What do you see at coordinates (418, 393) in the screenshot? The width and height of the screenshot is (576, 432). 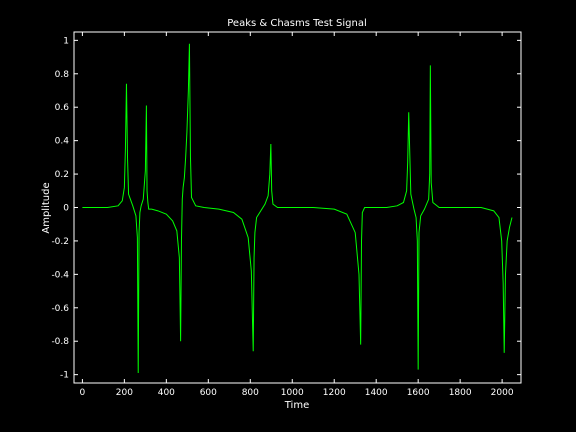 I see `x-tick-label: 1600` at bounding box center [418, 393].